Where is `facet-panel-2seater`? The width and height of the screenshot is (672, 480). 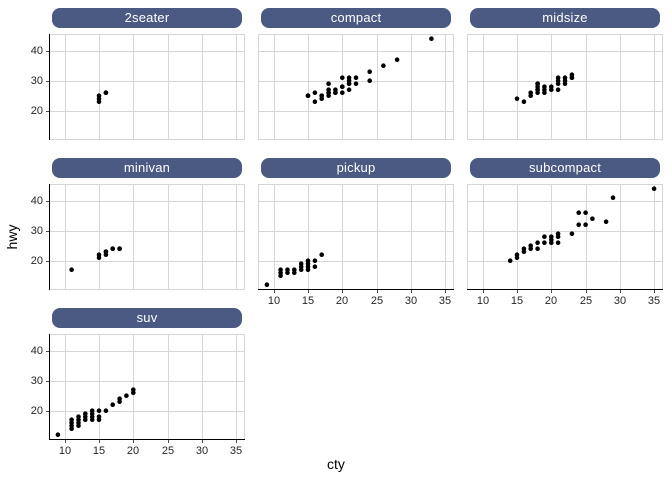 facet-panel-2seater is located at coordinates (147, 87).